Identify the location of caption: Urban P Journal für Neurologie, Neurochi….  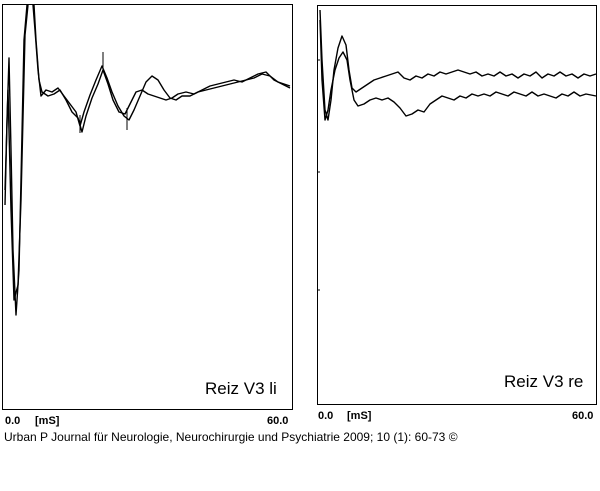
(231, 437).